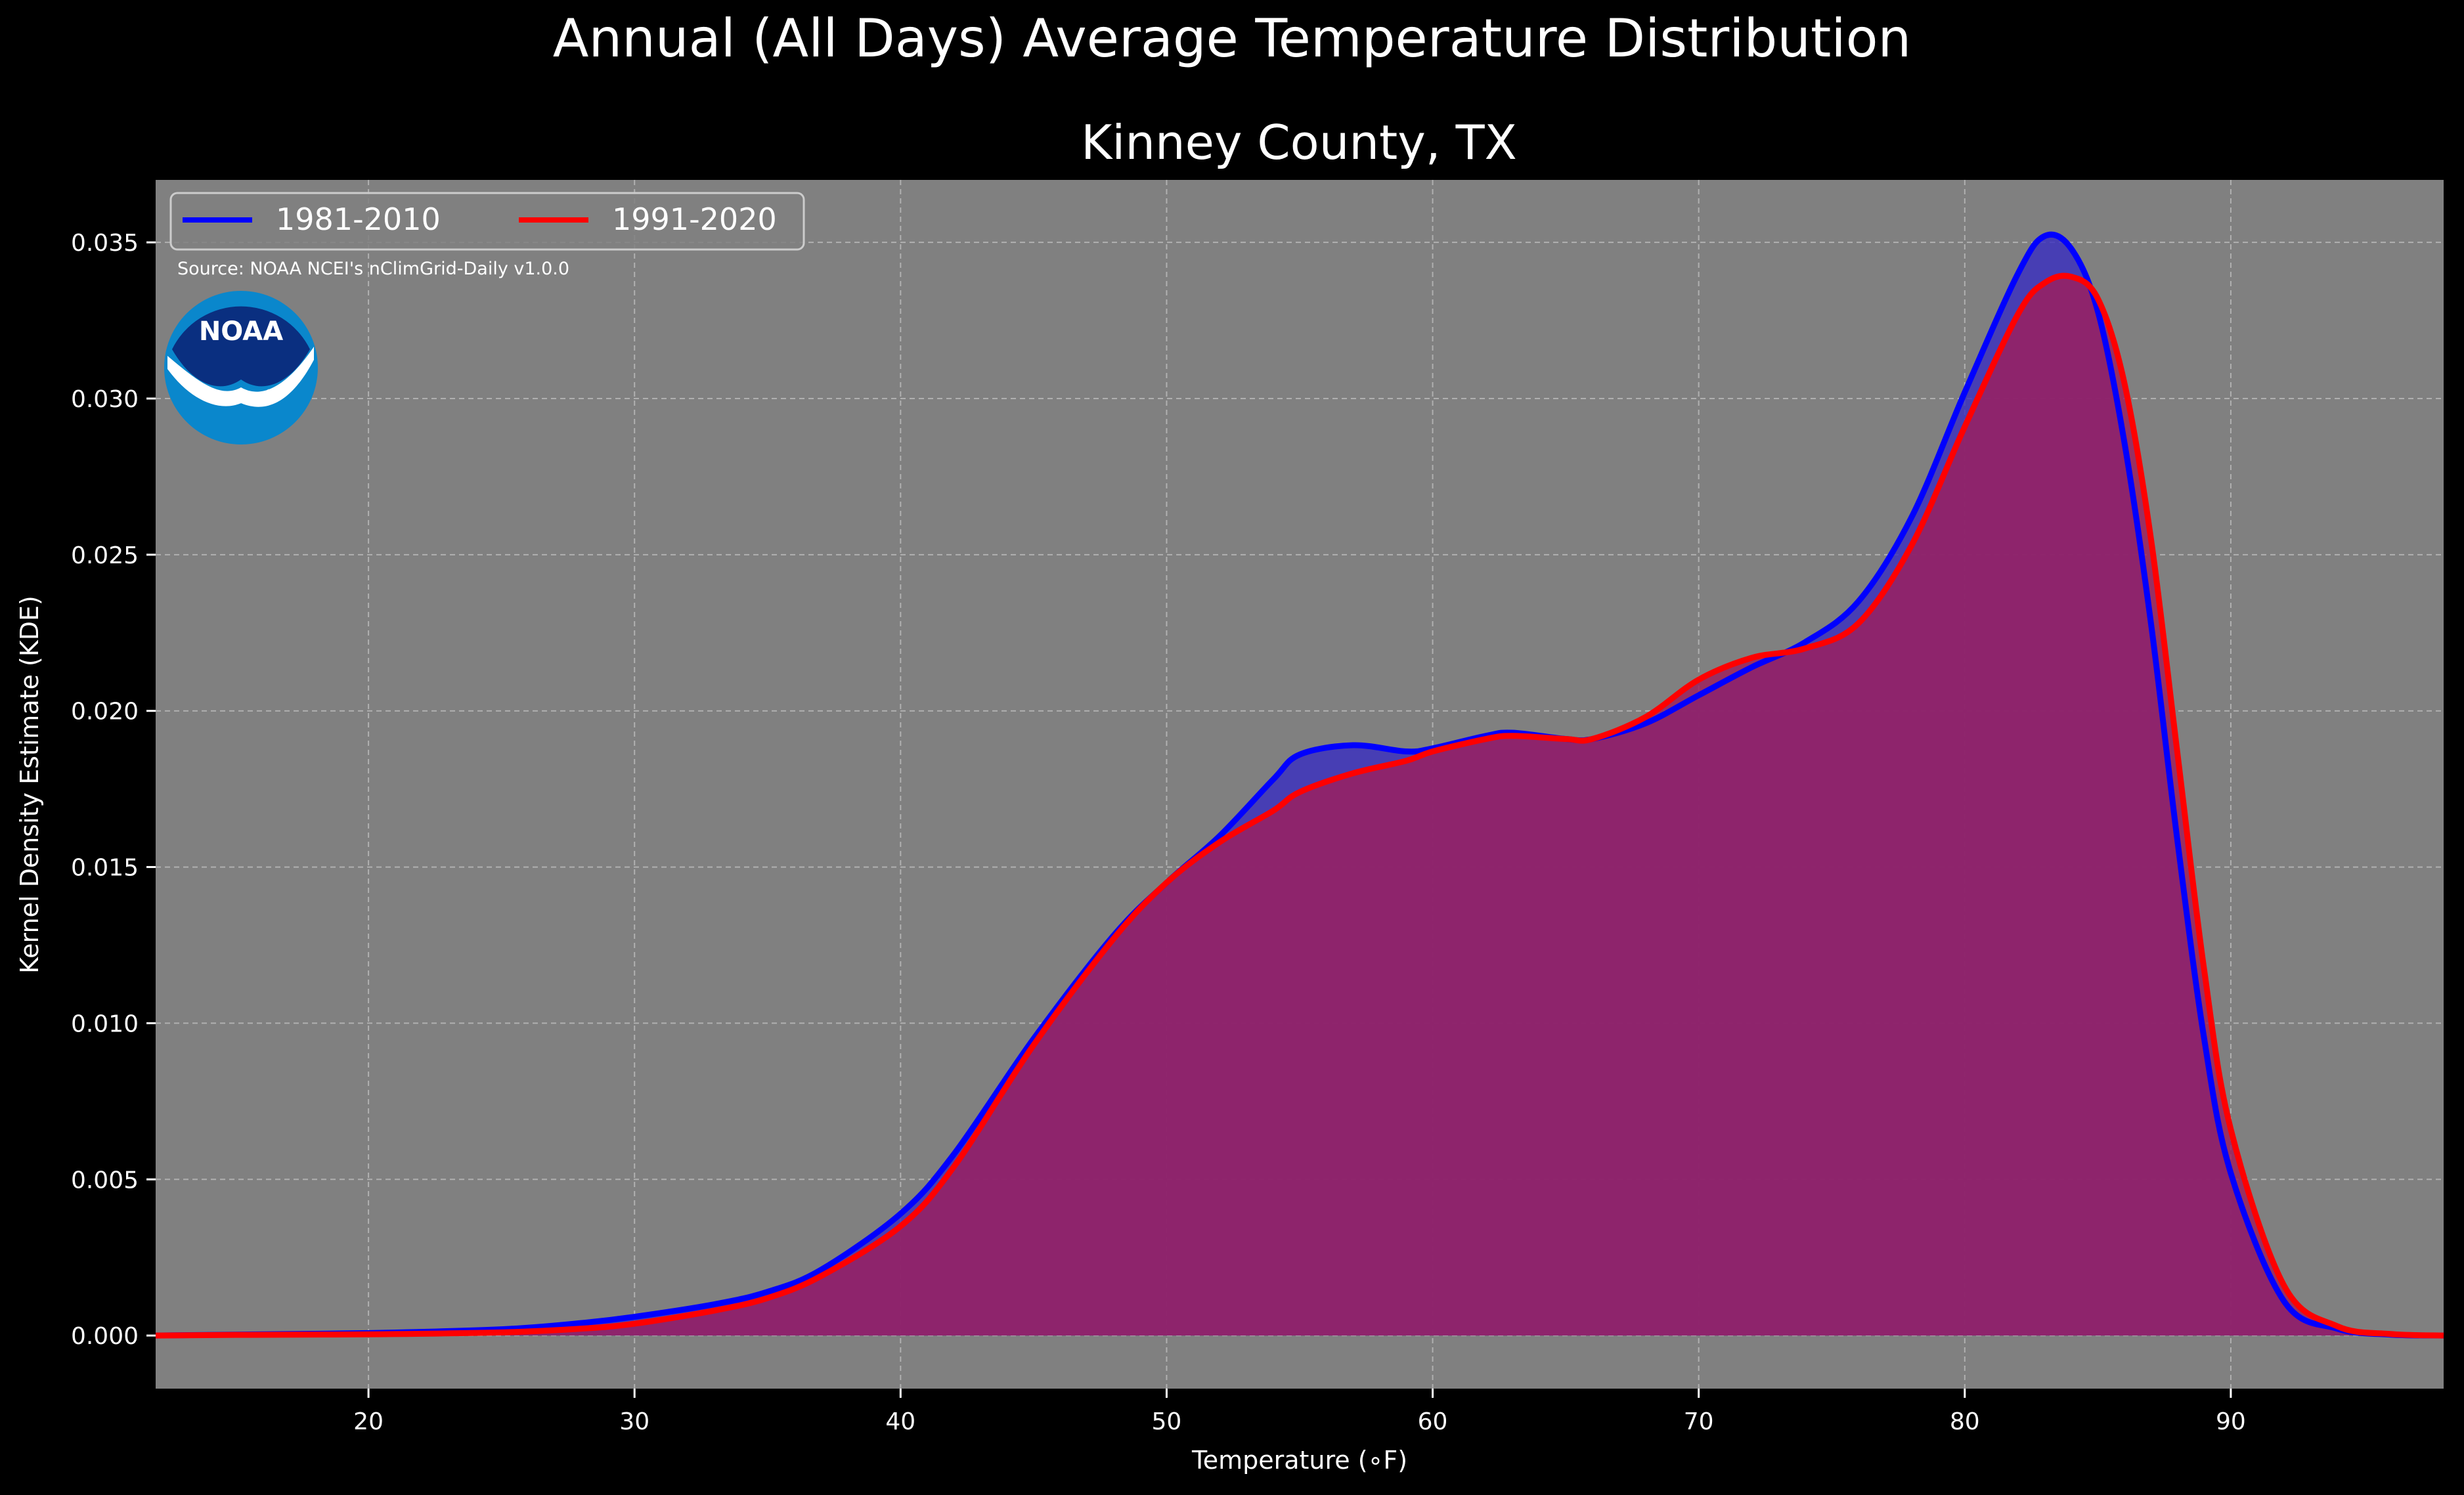  I want to click on y-tick-label: 0.035, so click(105, 243).